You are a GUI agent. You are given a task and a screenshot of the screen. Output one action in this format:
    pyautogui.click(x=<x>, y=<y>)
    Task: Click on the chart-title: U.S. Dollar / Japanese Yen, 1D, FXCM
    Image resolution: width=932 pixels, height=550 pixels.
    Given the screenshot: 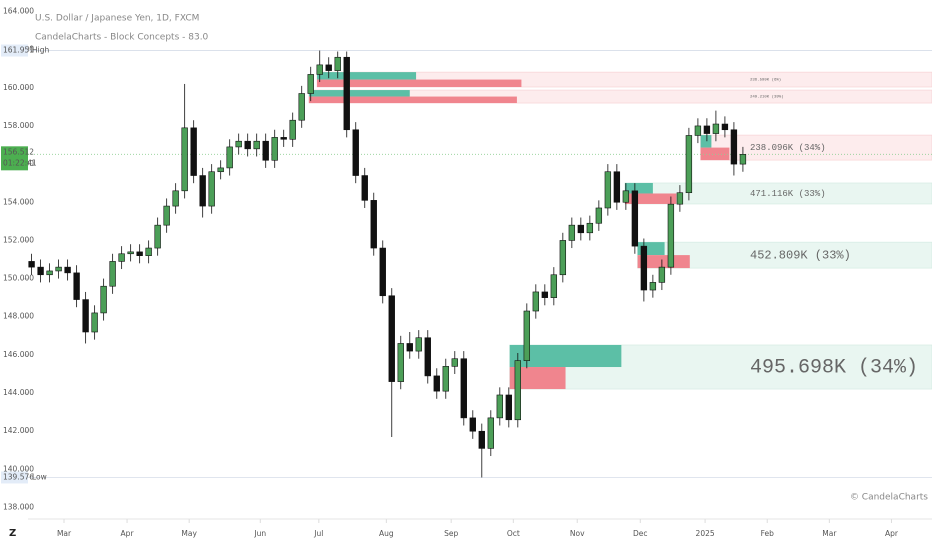 What is the action you would take?
    pyautogui.click(x=117, y=19)
    